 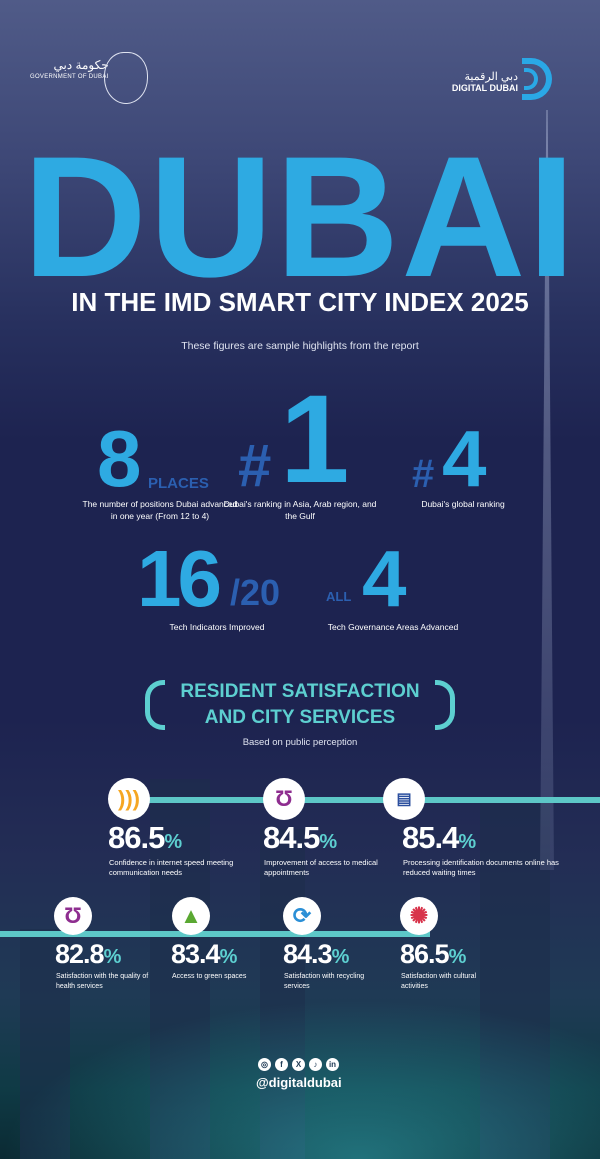 I want to click on section-heading-line1: RESIDENT SATISFACTION, so click(x=300, y=691).